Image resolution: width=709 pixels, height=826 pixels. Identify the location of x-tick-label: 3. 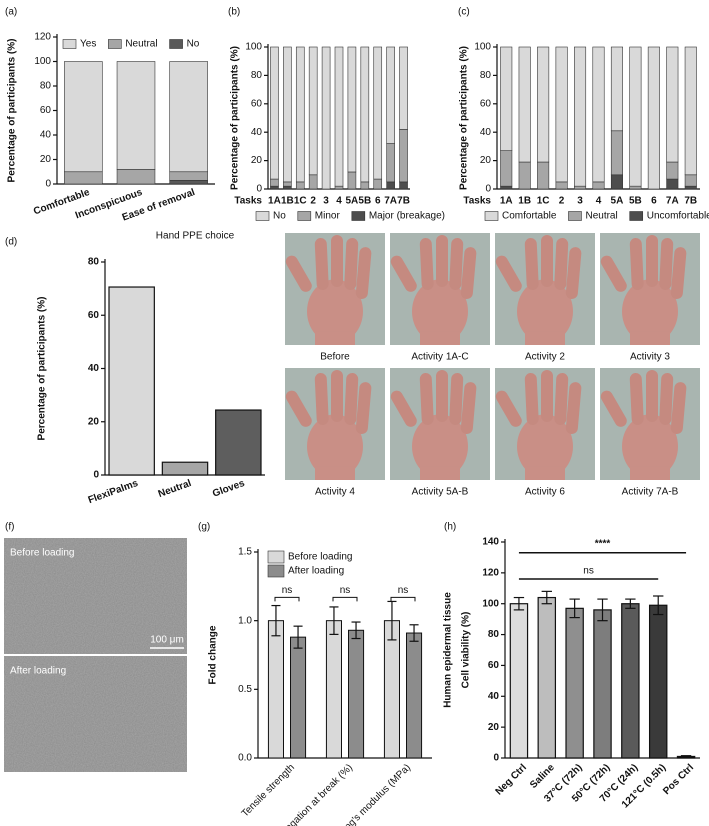
(326, 201).